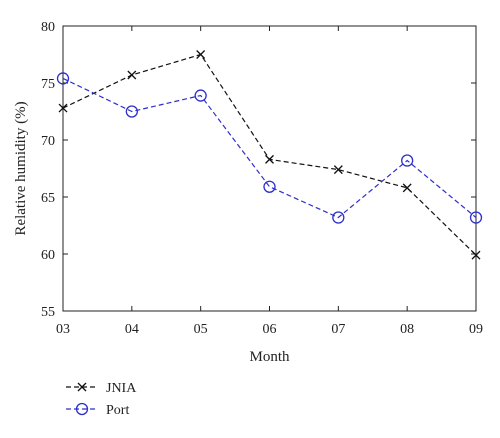 Image resolution: width=500 pixels, height=438 pixels. What do you see at coordinates (101, 388) in the screenshot?
I see `legend-item-jnia: JNIA` at bounding box center [101, 388].